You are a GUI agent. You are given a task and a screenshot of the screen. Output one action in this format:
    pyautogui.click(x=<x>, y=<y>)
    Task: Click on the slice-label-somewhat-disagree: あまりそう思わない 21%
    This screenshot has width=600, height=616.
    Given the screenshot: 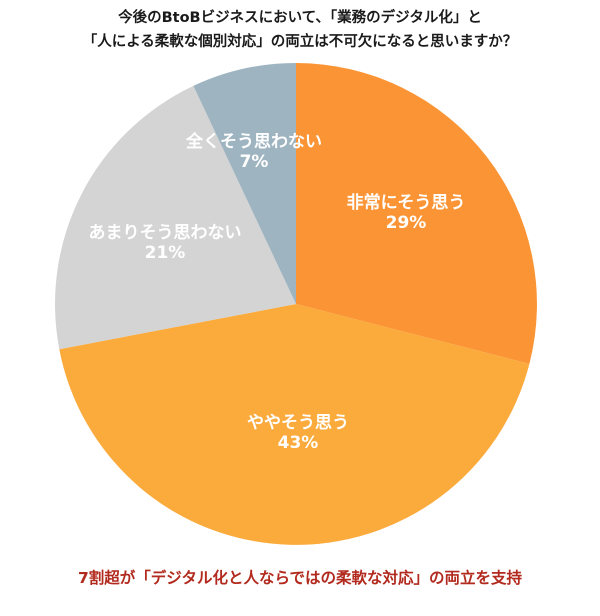 What is the action you would take?
    pyautogui.click(x=165, y=243)
    